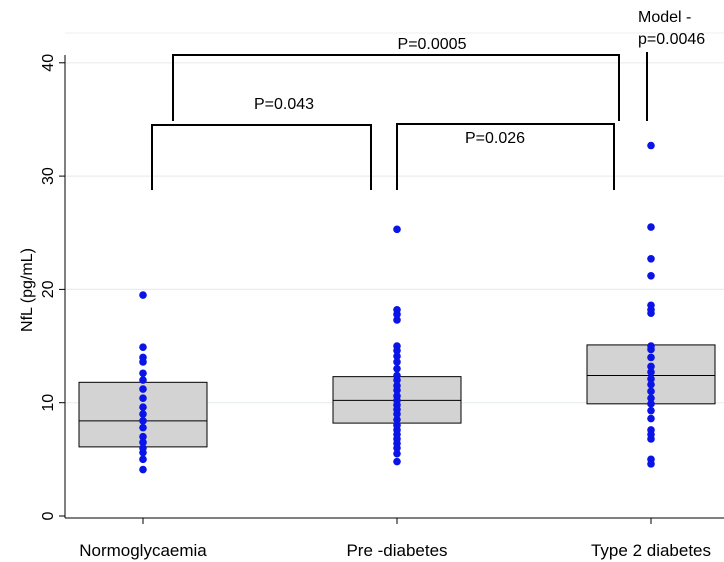  I want to click on model-note-line1: Model -, so click(664, 17).